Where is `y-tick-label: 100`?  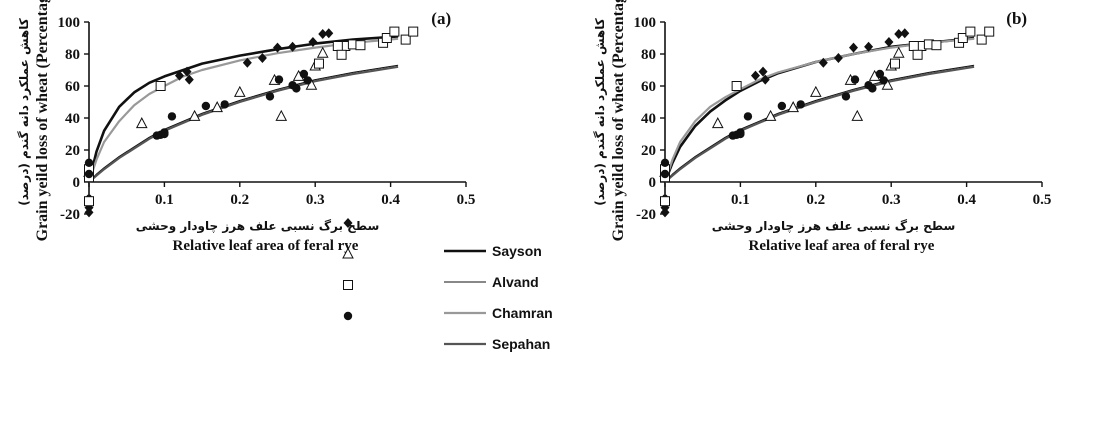 y-tick-label: 100 is located at coordinates (69, 23).